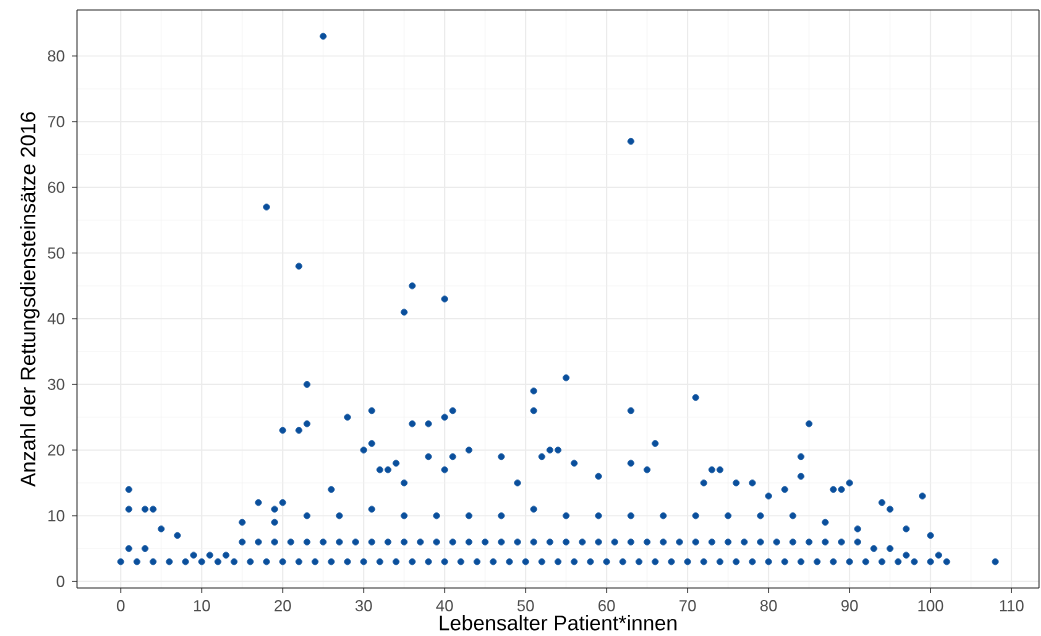 The height and width of the screenshot is (636, 1041). I want to click on y-tick-label: 0, so click(60, 581).